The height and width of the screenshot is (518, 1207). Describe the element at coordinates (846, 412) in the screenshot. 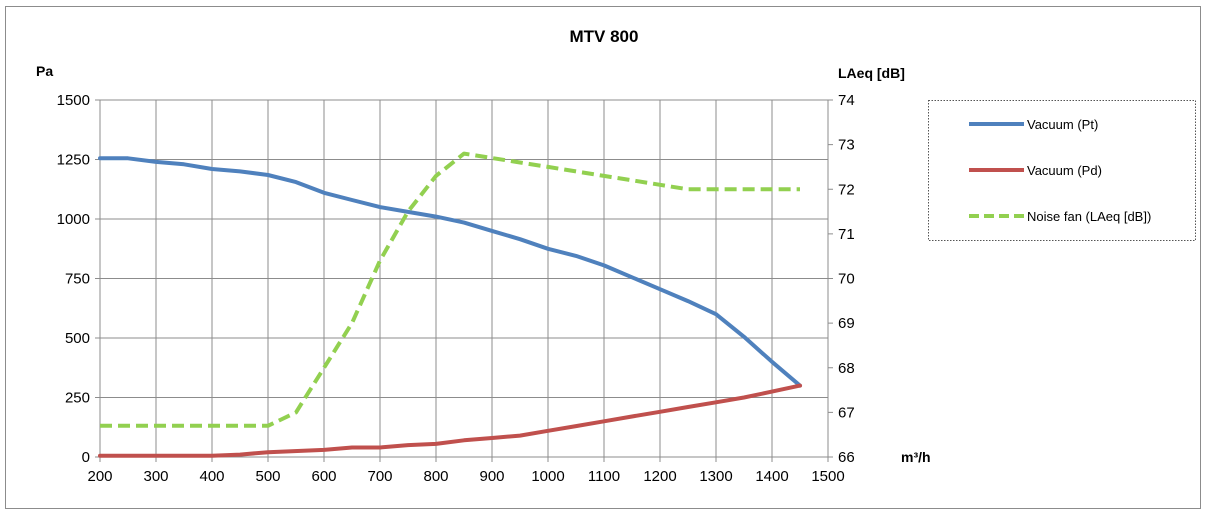

I see `y-right-tick-label: 67` at that location.